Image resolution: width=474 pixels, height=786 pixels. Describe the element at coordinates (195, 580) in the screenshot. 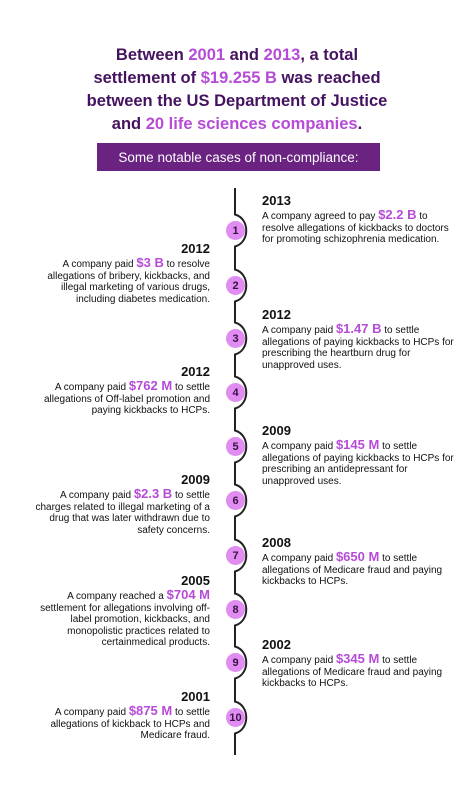

I see `case-year: 2005` at that location.